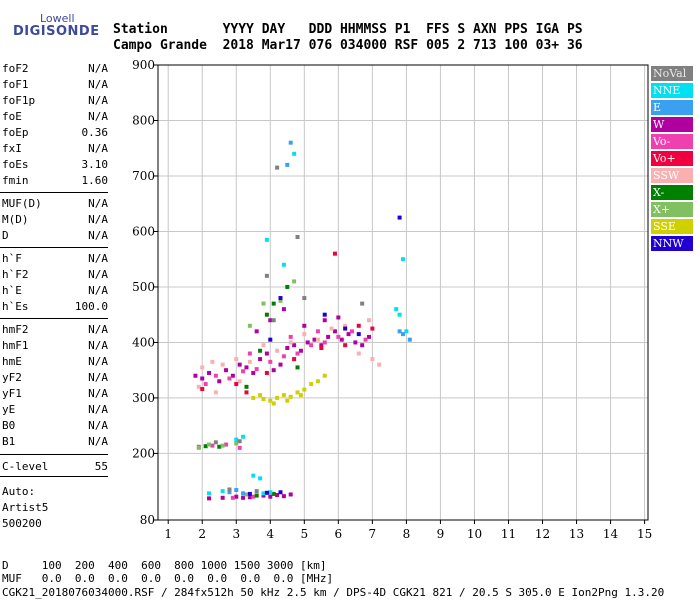 This screenshot has width=700, height=600. Describe the element at coordinates (143, 287) in the screenshot. I see `y-tick-label: 500` at that location.